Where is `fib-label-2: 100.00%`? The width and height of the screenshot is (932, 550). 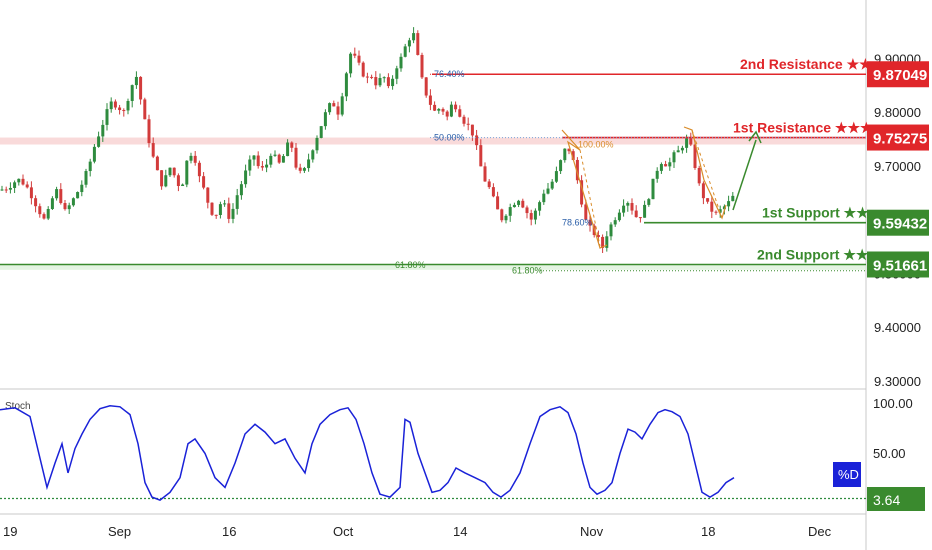
fib-label-2: 100.00% is located at coordinates (596, 144).